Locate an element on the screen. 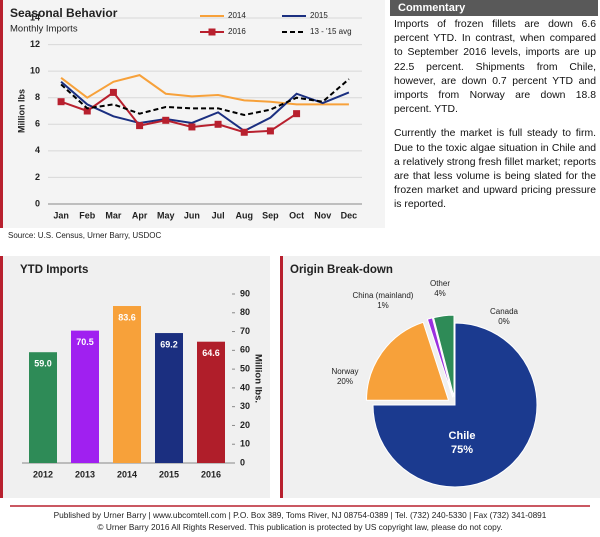 The image size is (600, 537). y-tick-label: 40 is located at coordinates (245, 387).